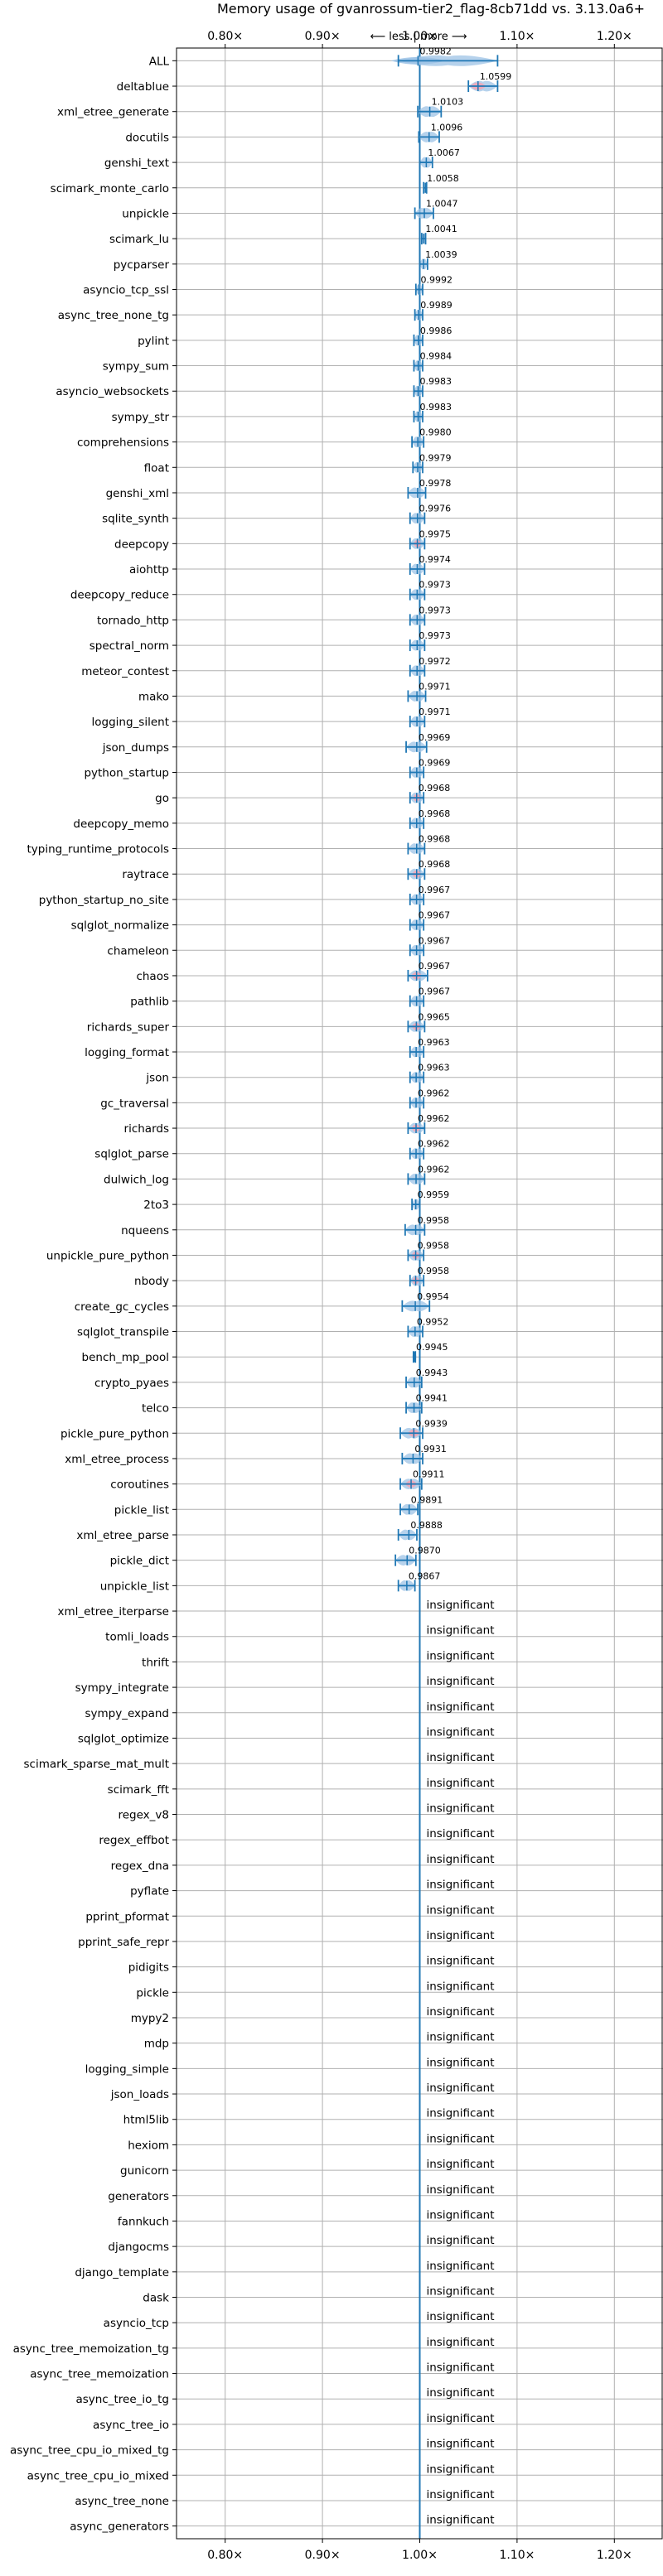 The height and width of the screenshot is (2576, 663). Describe the element at coordinates (91, 2349) in the screenshot. I see `benchmark-label: async_tree_memoization_tg` at that location.